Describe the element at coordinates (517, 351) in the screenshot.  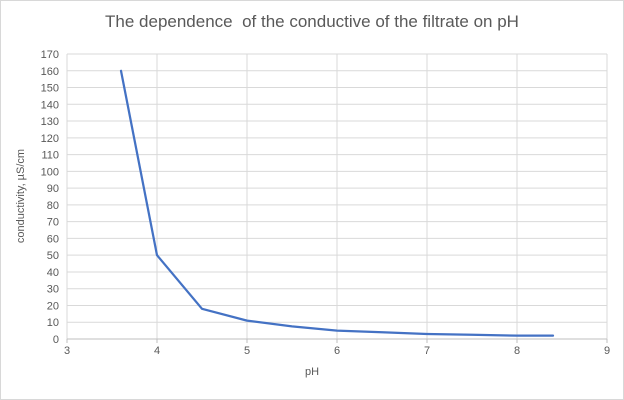
I see `x-tick-label: 8` at that location.